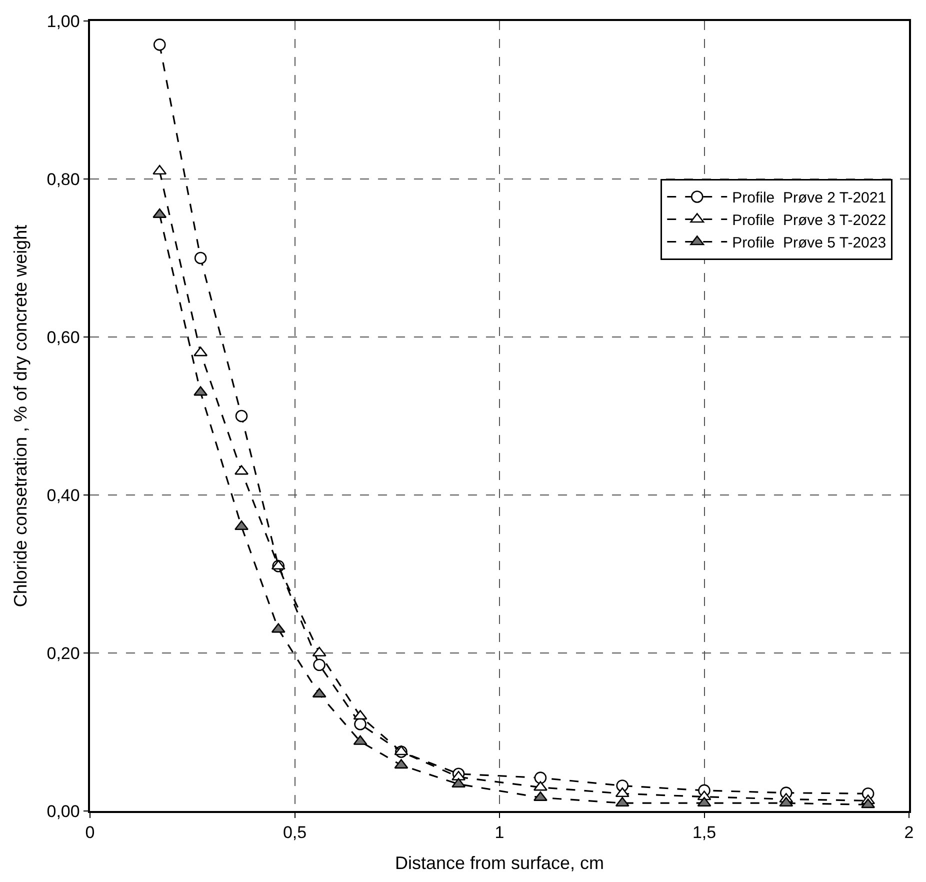  What do you see at coordinates (20, 416) in the screenshot?
I see `y-axis-title: Chloride consetration , % of dry concrete weight` at bounding box center [20, 416].